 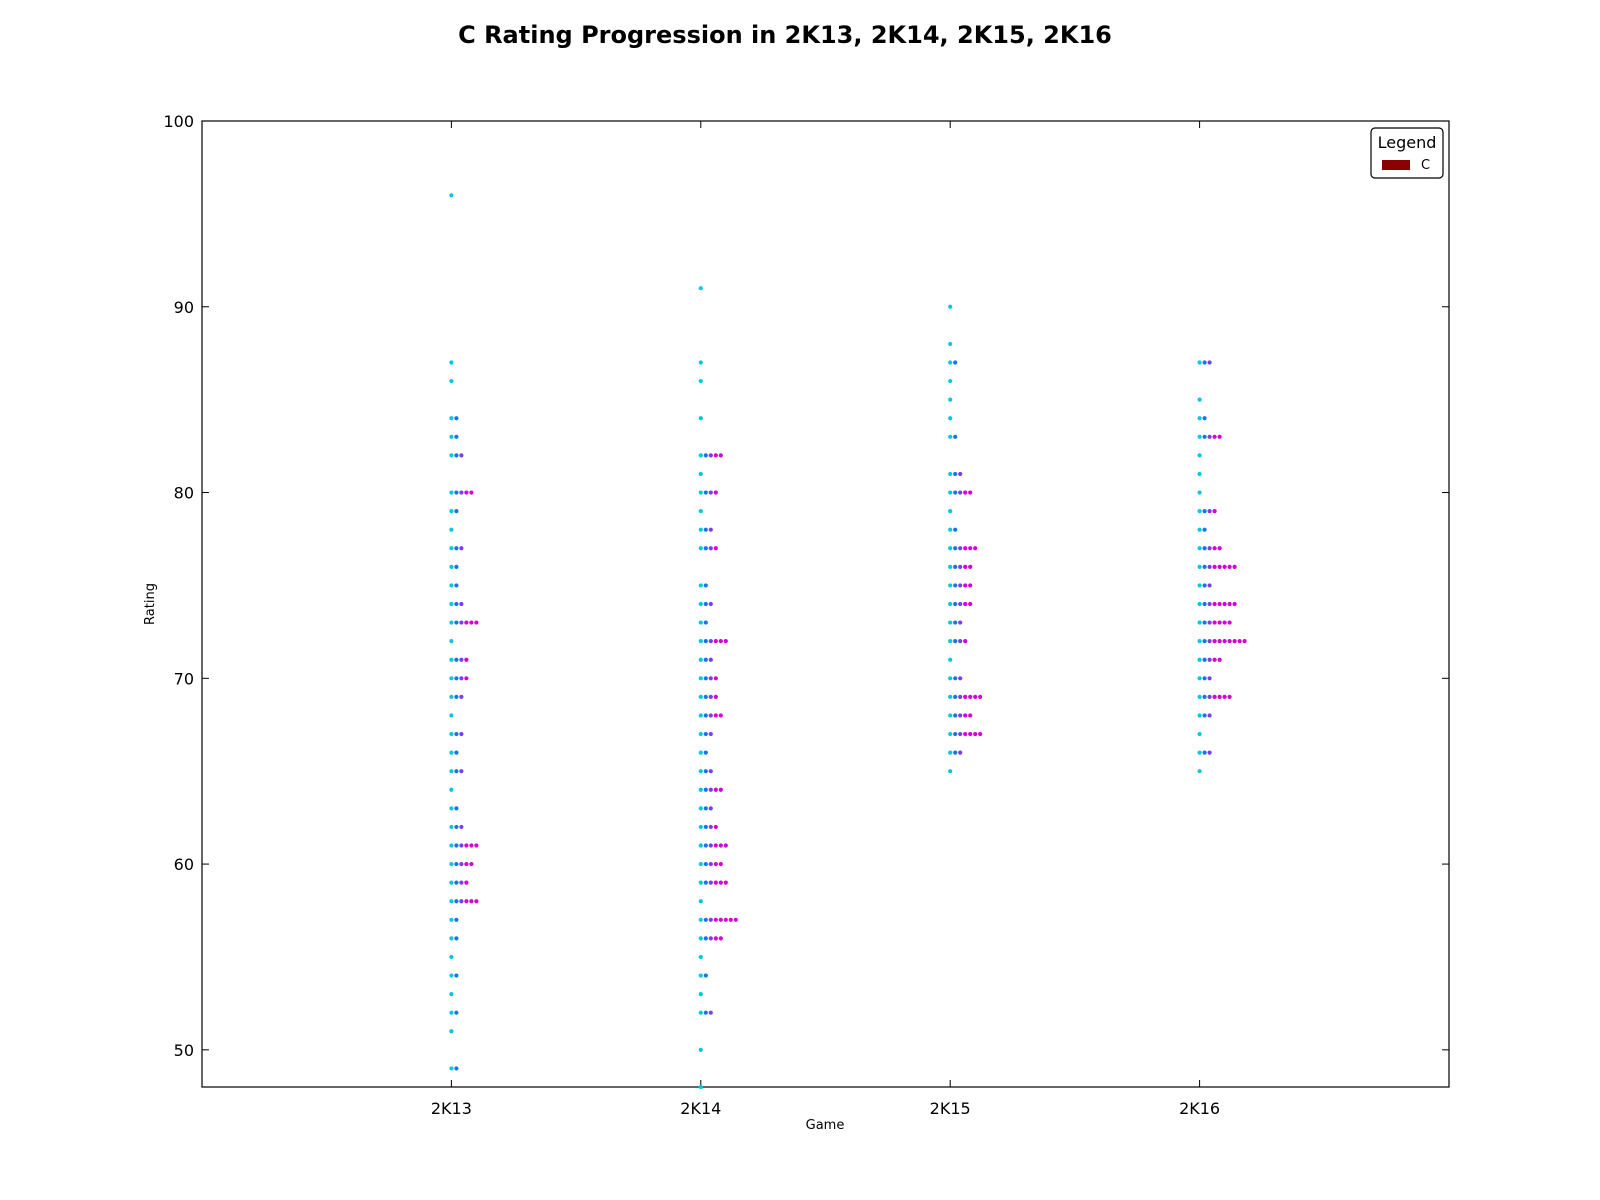 What do you see at coordinates (184, 864) in the screenshot?
I see `y-tick-label: 60` at bounding box center [184, 864].